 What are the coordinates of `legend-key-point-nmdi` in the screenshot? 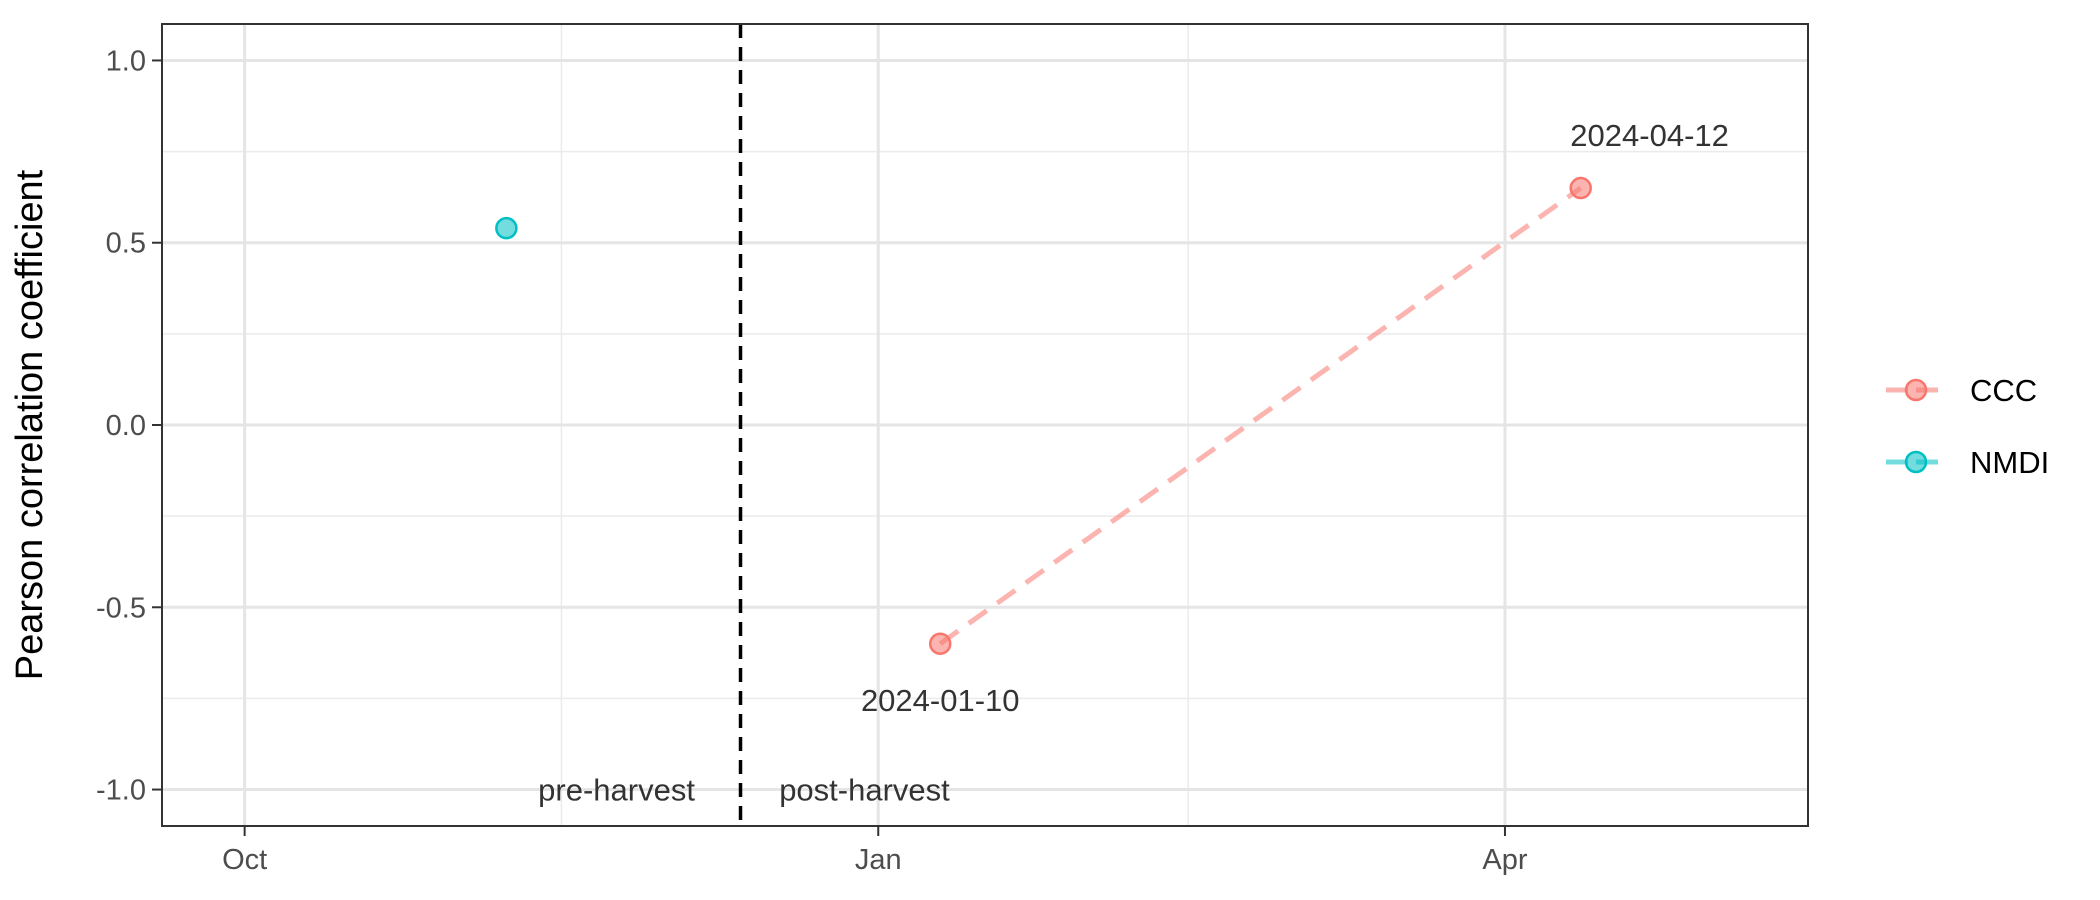 It's located at (1916, 462).